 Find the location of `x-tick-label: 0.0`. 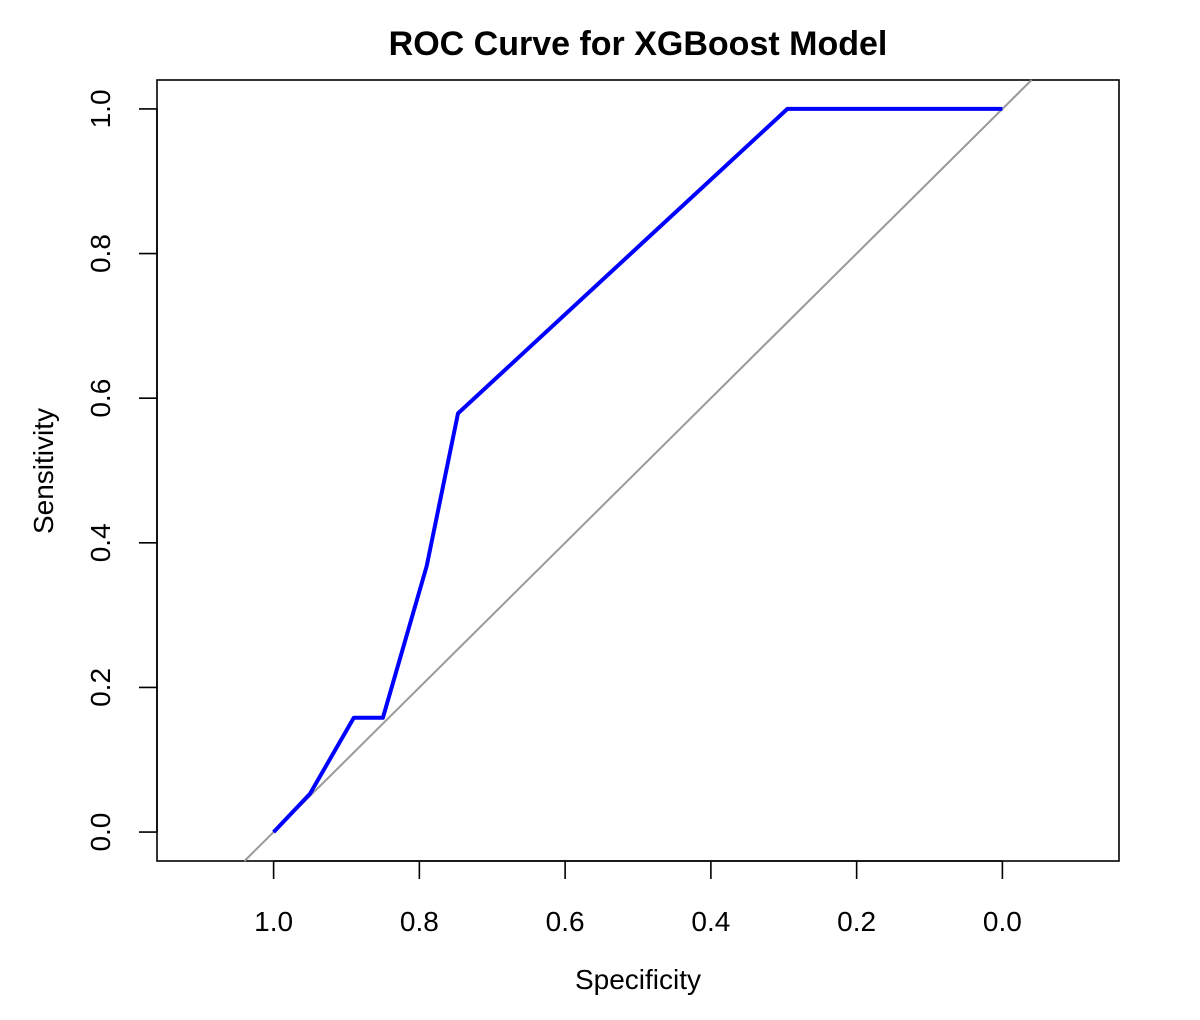

x-tick-label: 0.0 is located at coordinates (1002, 921).